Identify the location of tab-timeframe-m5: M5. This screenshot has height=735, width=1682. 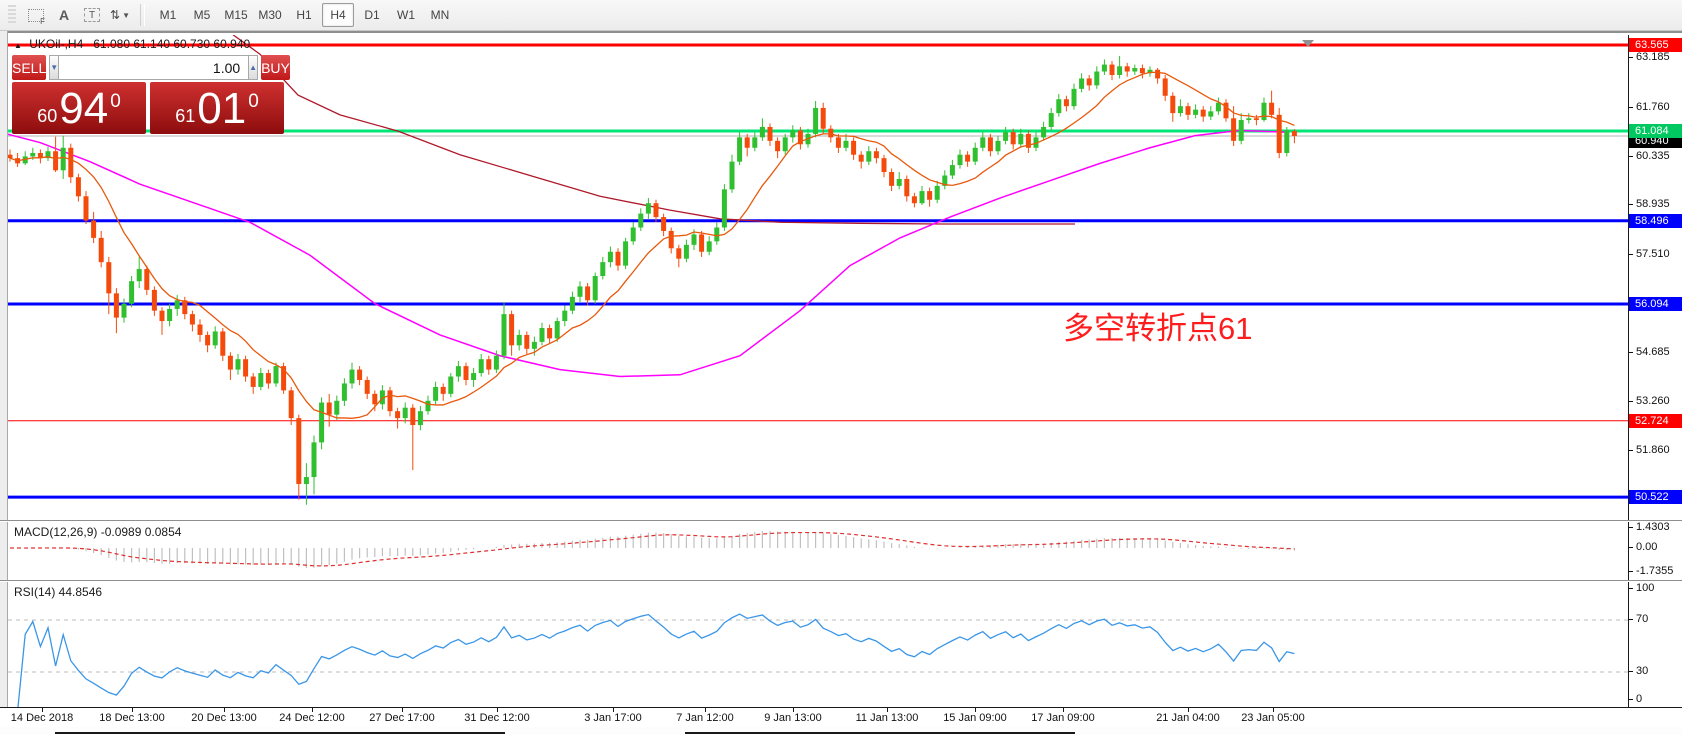
(202, 15).